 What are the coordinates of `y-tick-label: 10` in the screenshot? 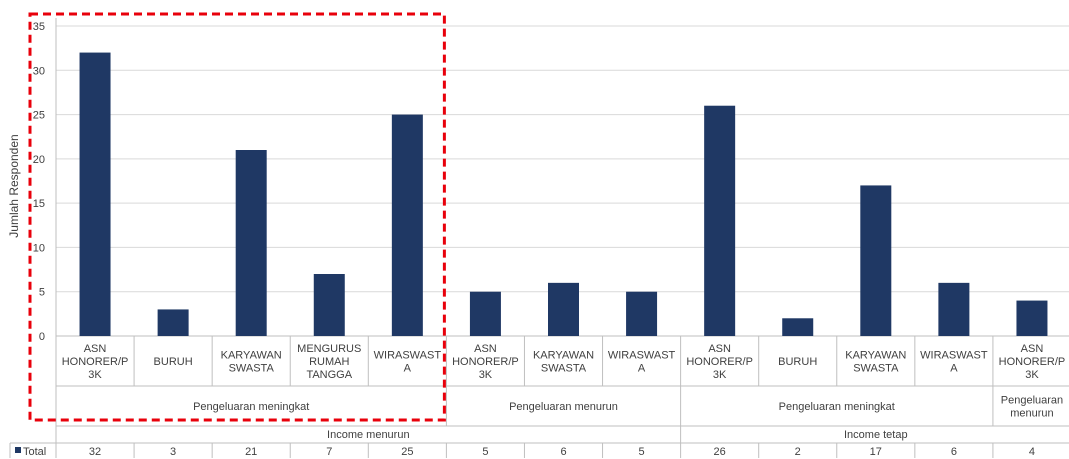 It's located at (39, 248).